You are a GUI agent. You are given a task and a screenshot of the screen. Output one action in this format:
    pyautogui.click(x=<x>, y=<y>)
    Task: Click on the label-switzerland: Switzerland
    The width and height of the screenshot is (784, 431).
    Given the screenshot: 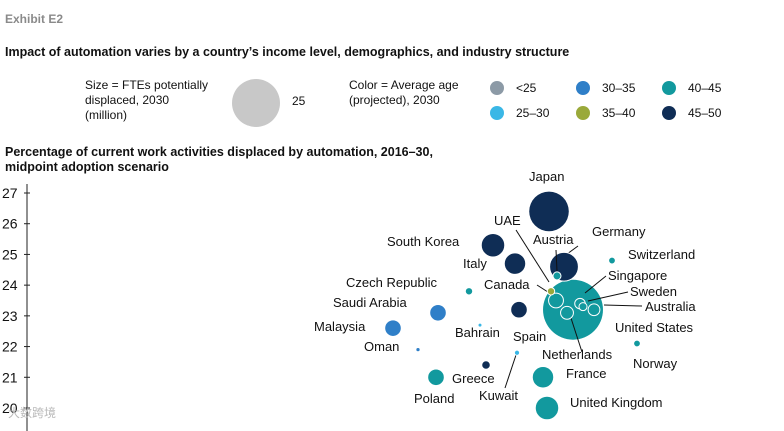 What is the action you would take?
    pyautogui.click(x=661, y=254)
    